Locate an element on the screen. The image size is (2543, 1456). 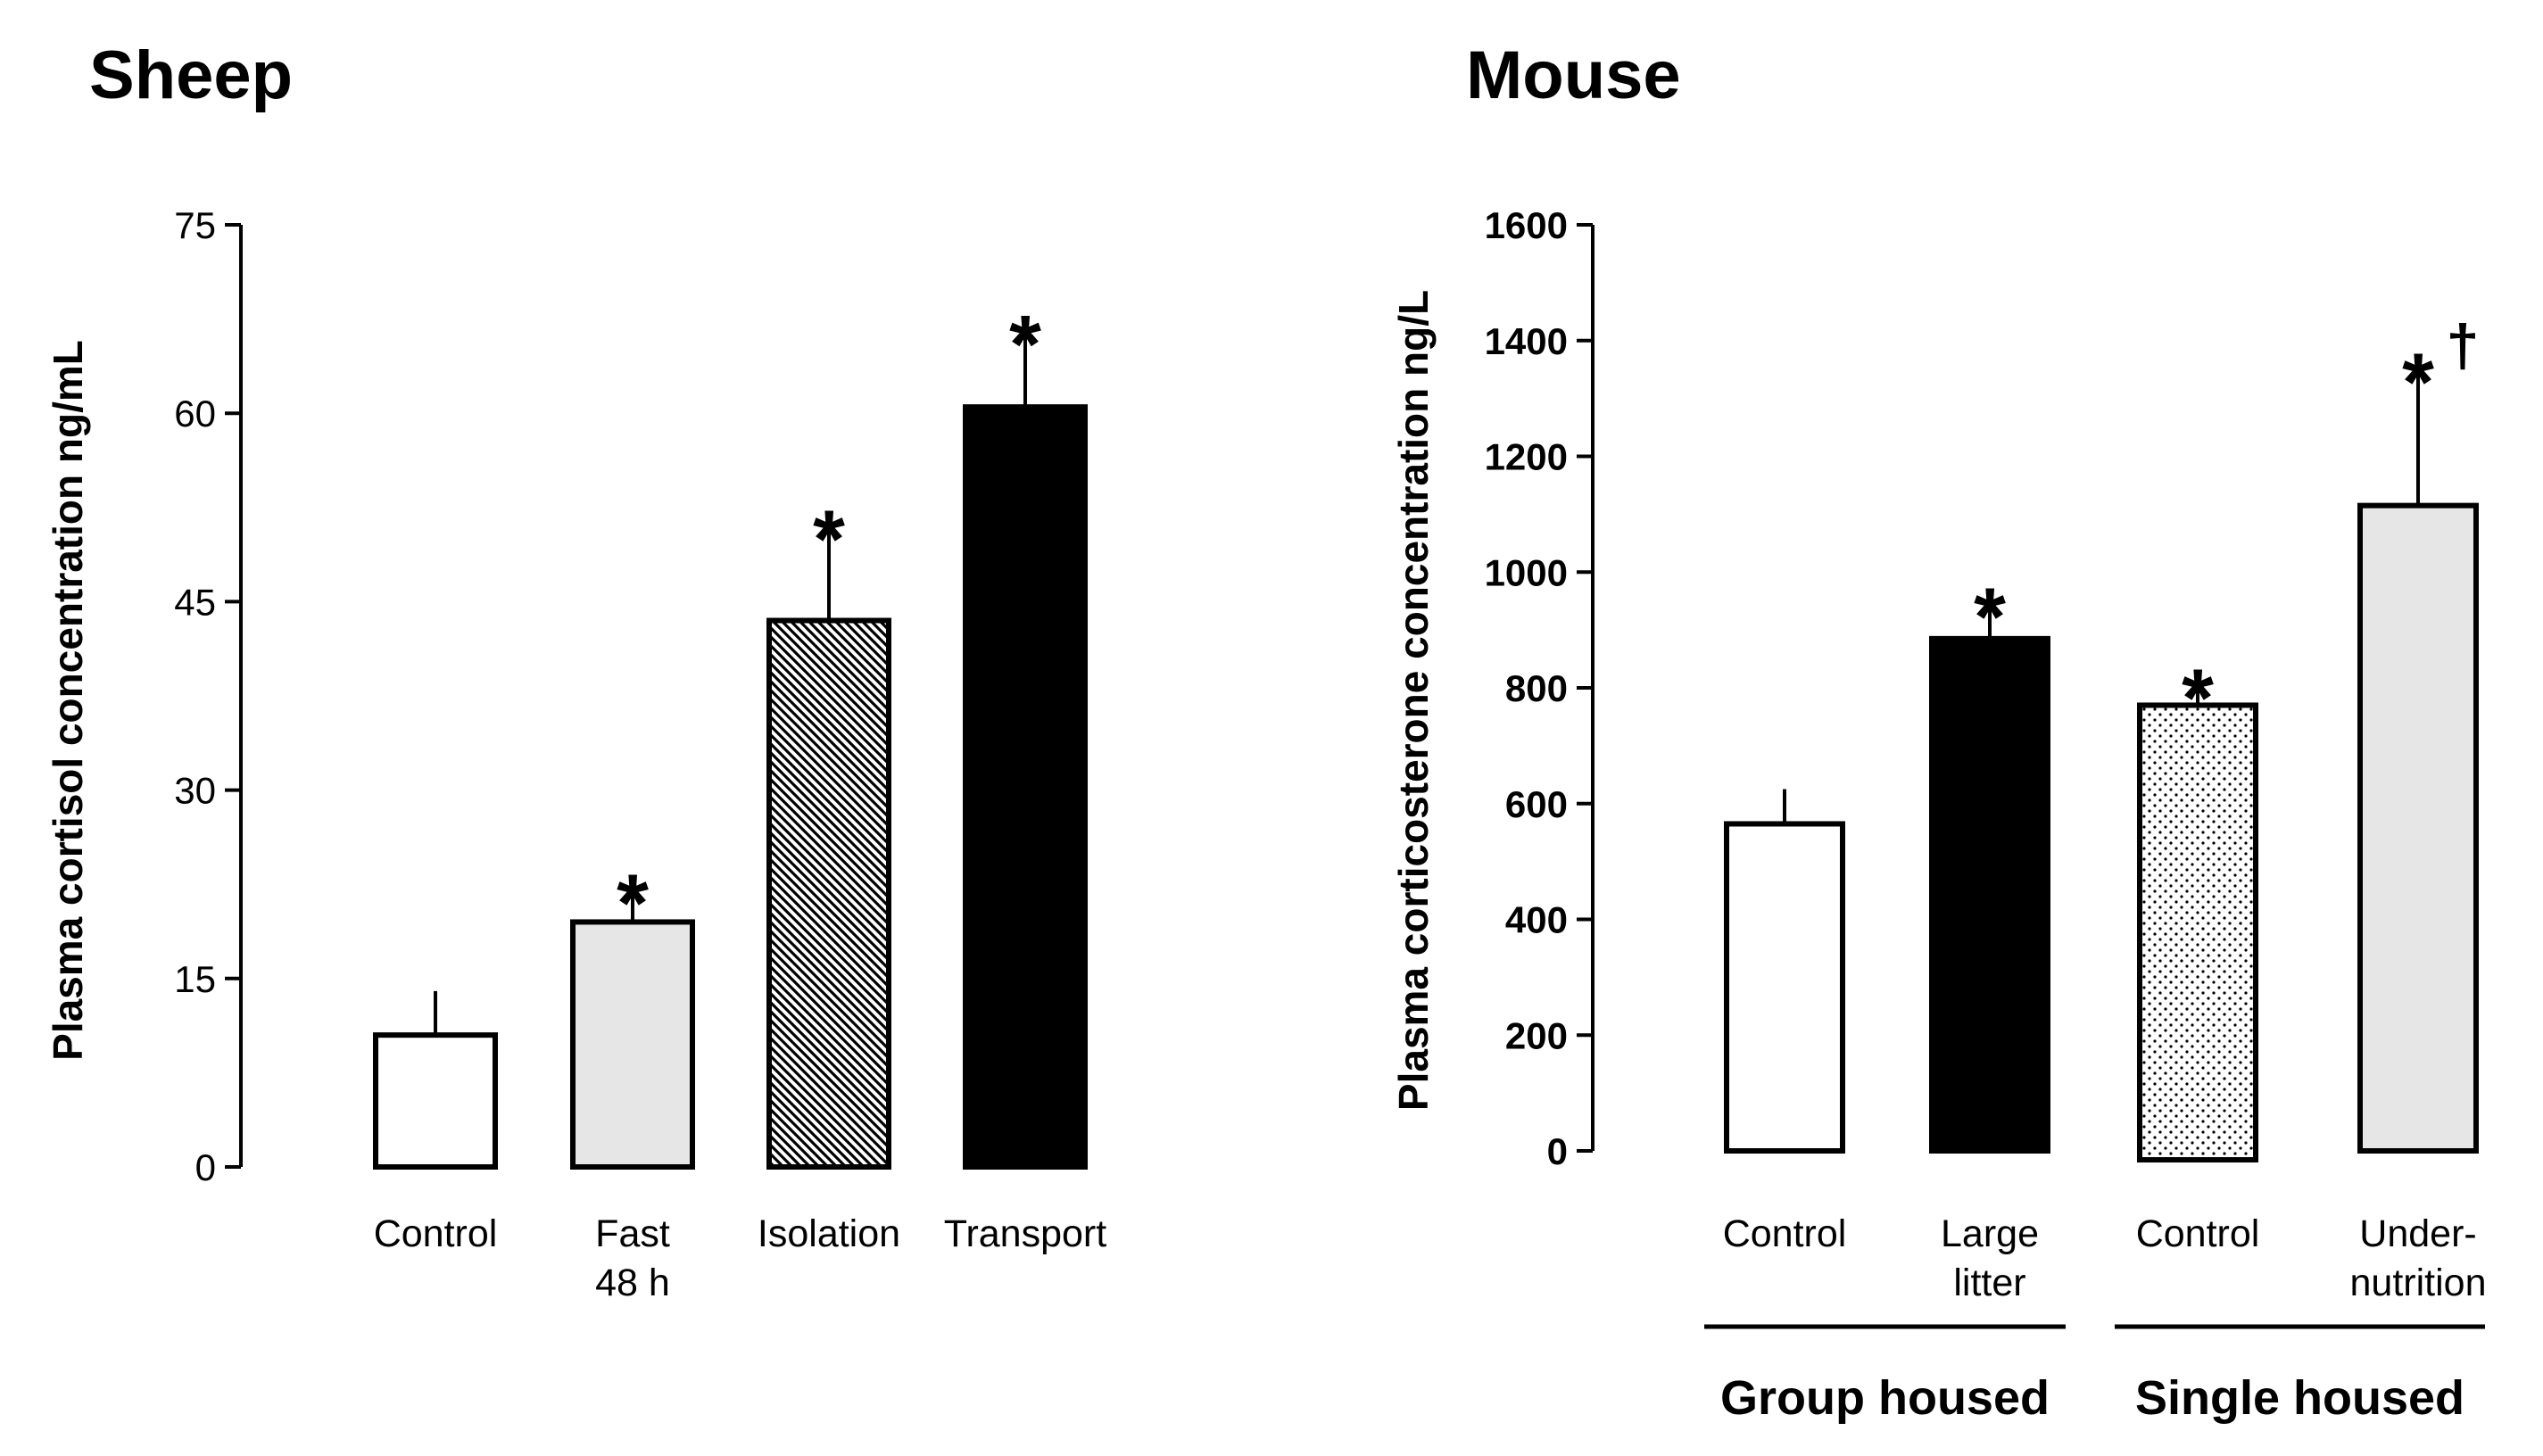
x-category-label: Transport is located at coordinates (1025, 1234).